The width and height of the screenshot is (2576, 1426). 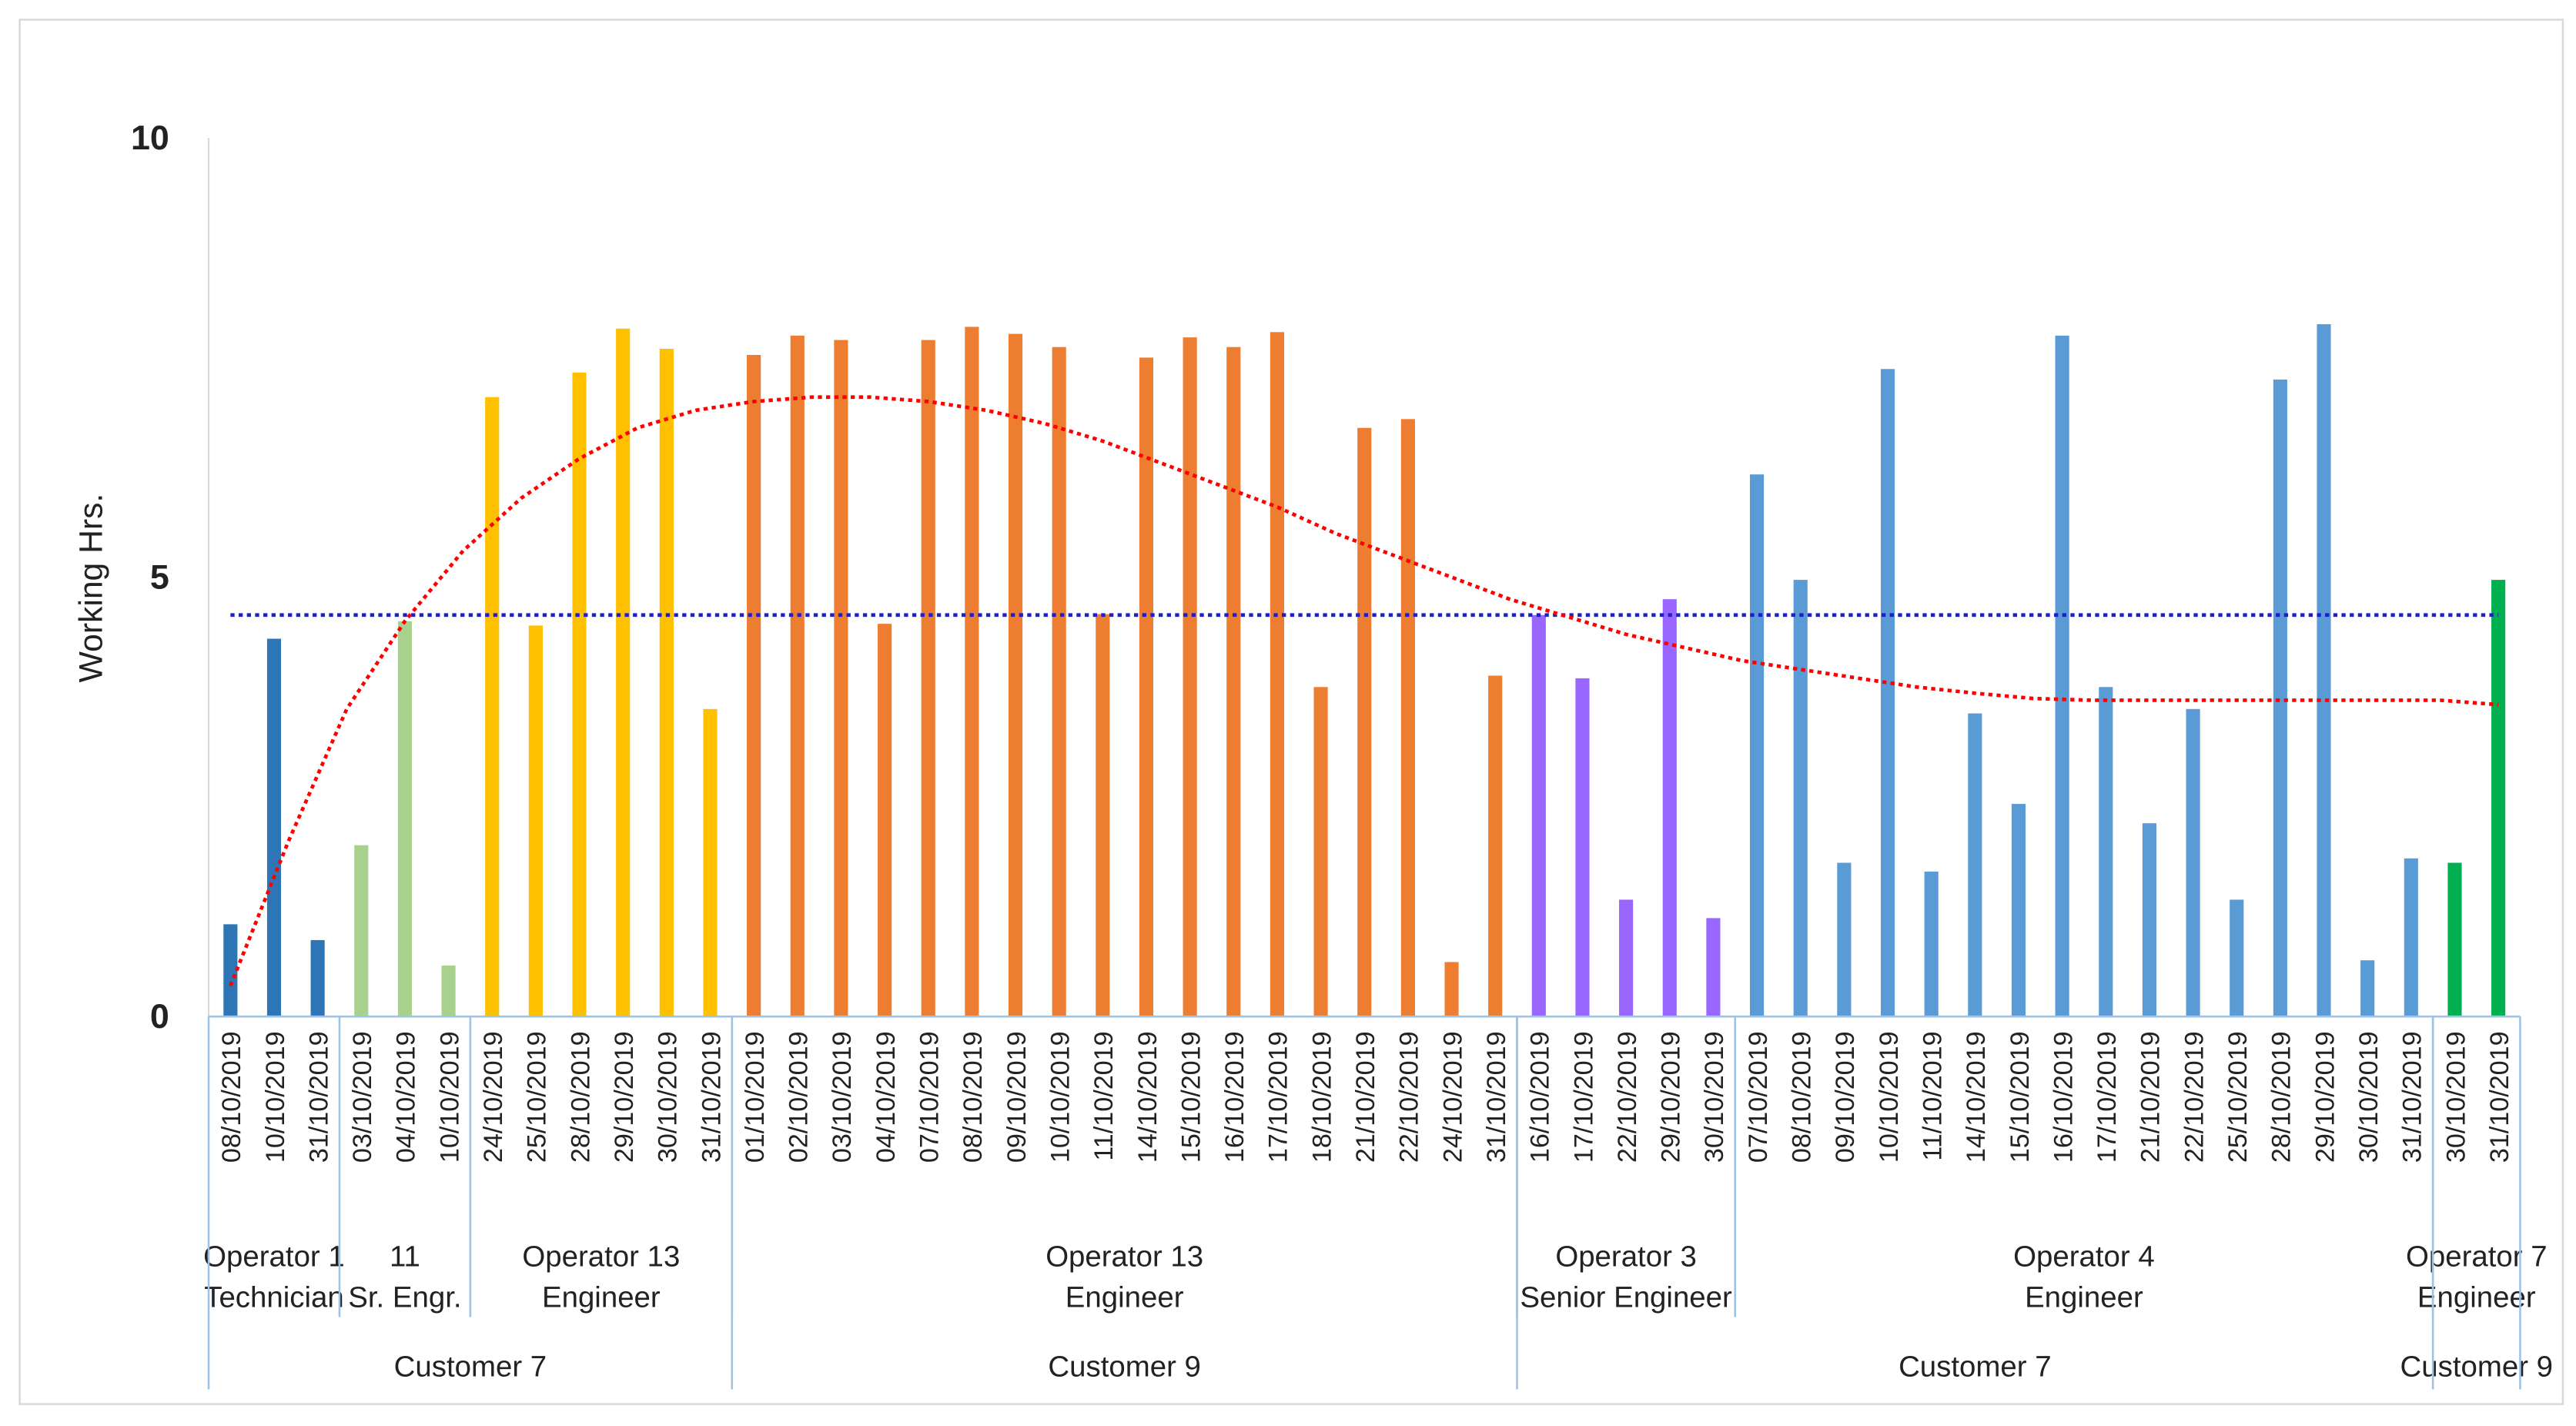 I want to click on operator-role-label: Technician, so click(x=273, y=1297).